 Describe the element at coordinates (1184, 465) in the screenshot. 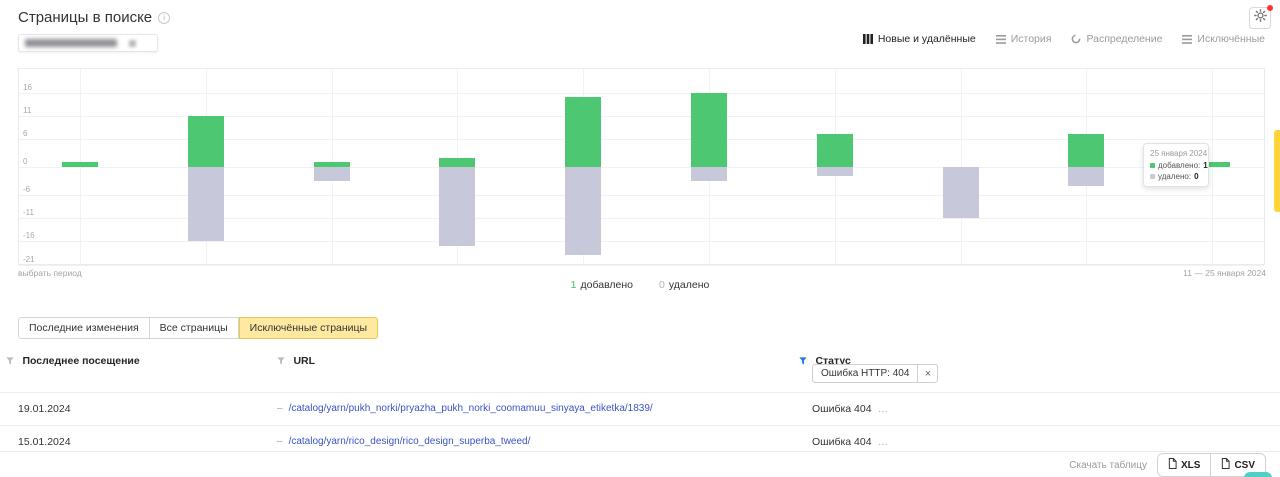

I see `download-xls-button: XLS` at that location.